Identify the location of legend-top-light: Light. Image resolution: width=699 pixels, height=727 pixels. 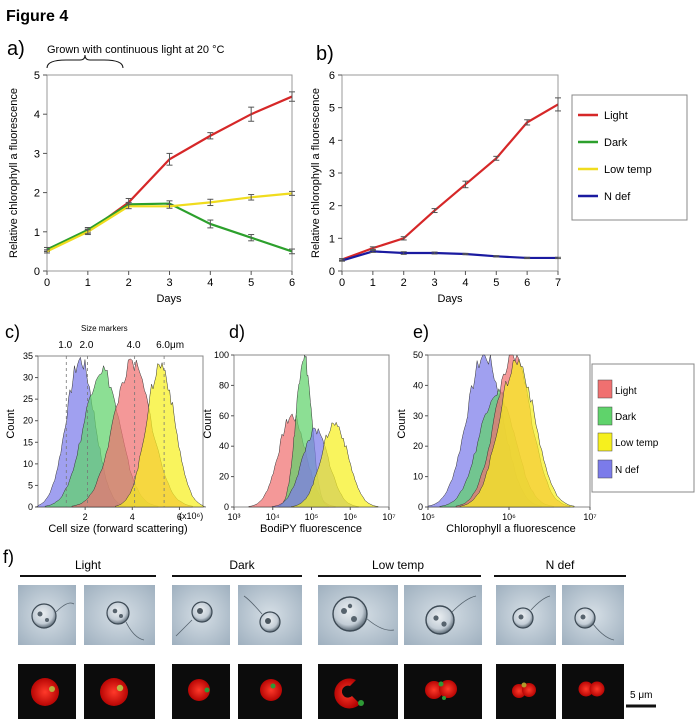
(616, 116).